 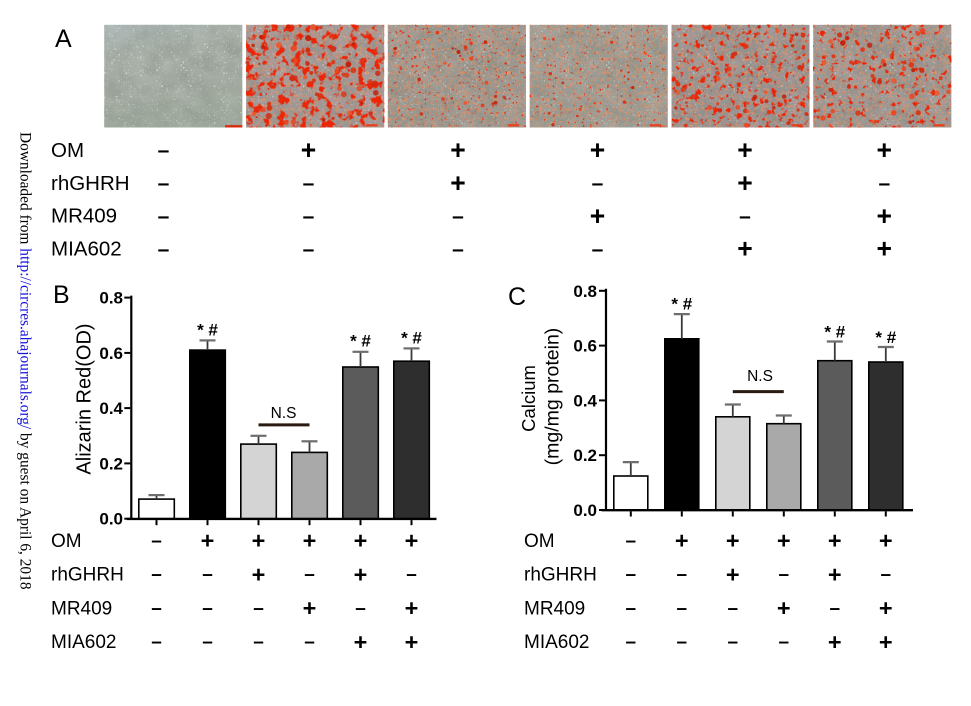 I want to click on svg-text: Calcium, so click(x=528, y=398).